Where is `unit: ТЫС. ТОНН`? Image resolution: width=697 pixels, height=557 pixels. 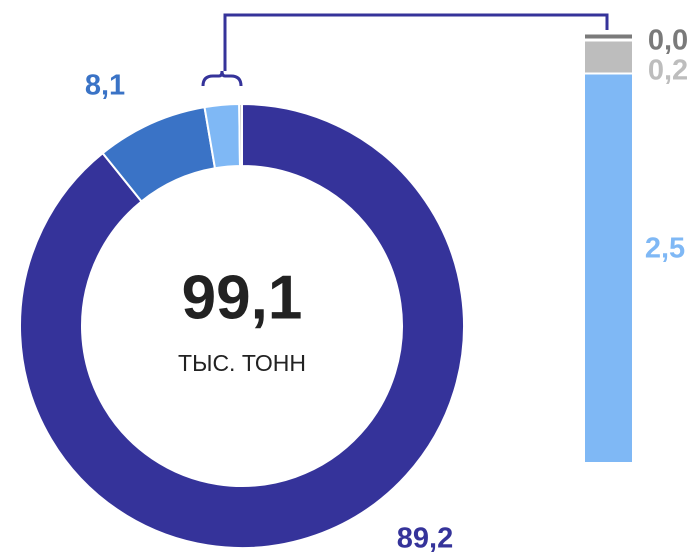 unit: ТЫС. ТОНН is located at coordinates (242, 363).